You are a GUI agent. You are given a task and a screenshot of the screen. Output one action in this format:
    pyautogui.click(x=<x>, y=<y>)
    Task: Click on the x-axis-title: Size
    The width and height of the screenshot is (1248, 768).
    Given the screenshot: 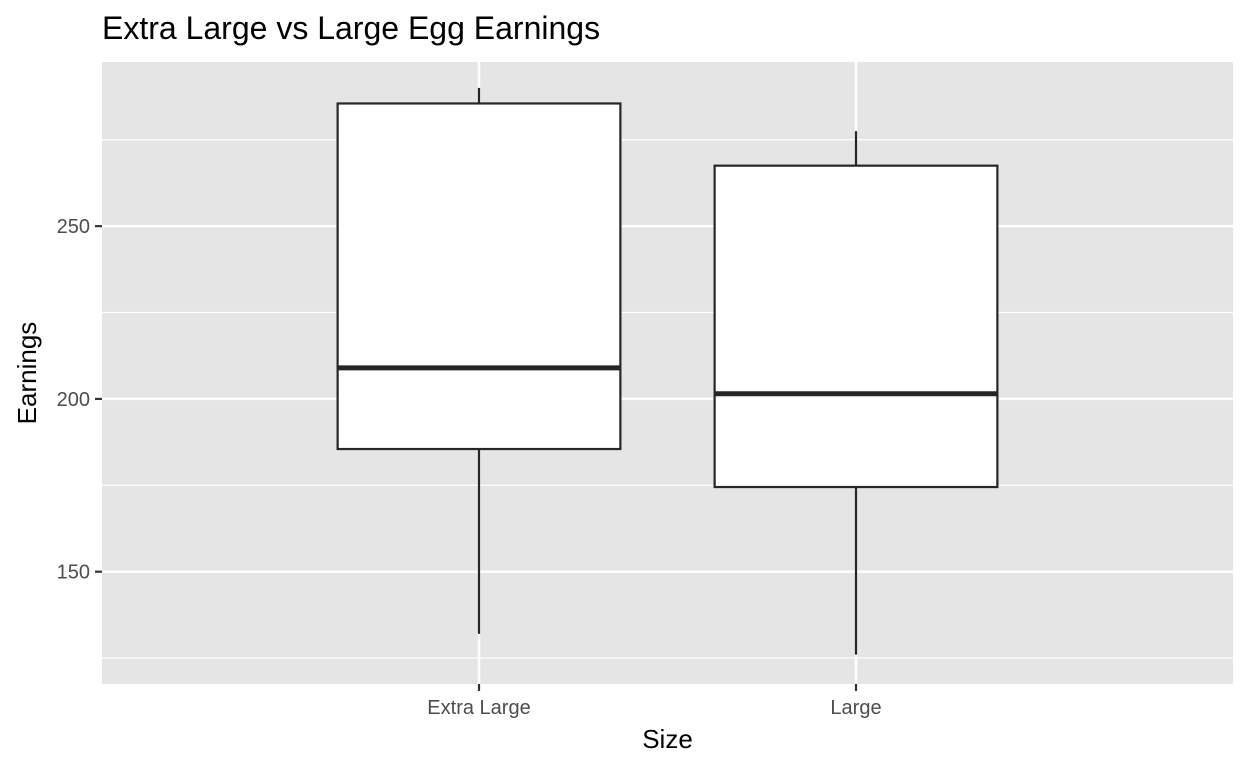 What is the action you would take?
    pyautogui.click(x=667, y=739)
    